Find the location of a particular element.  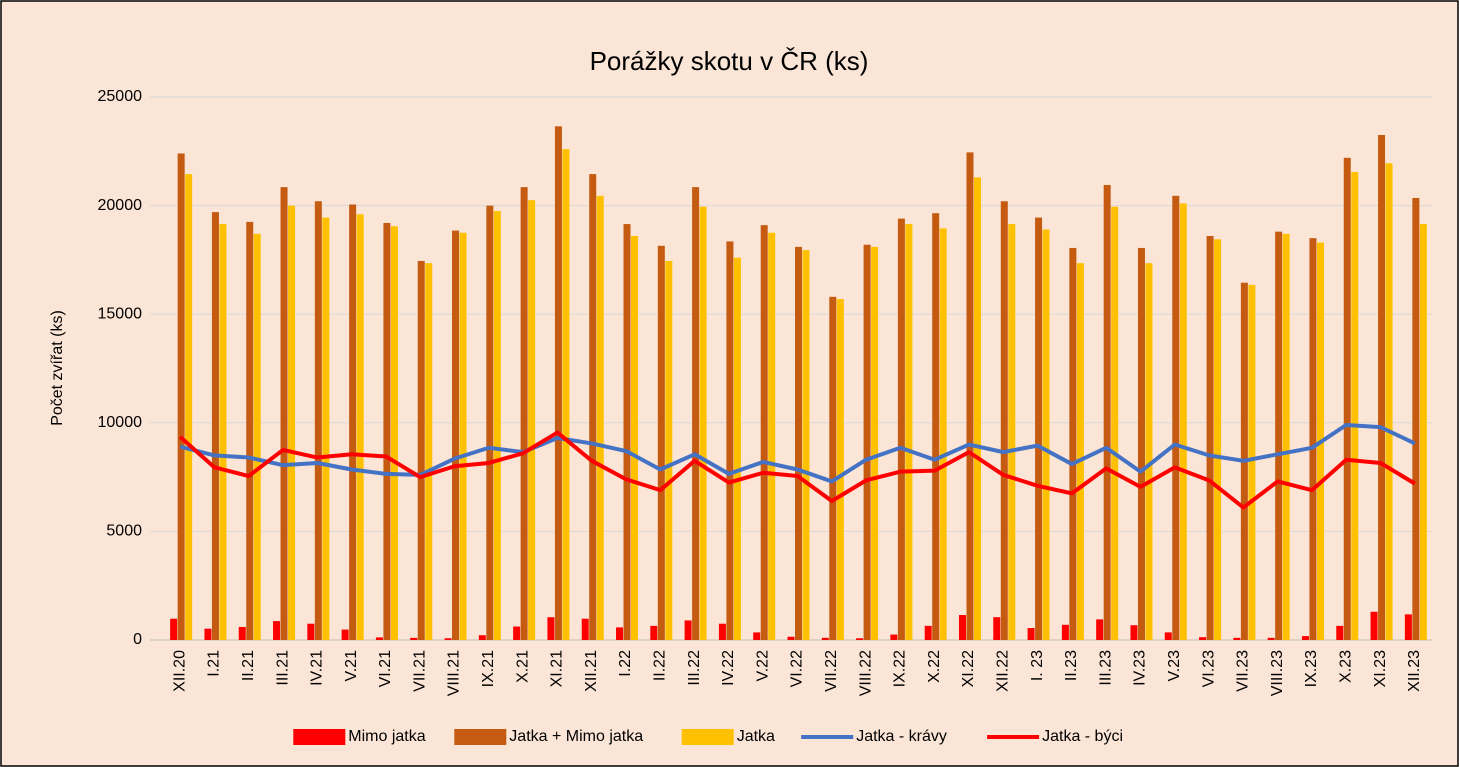

y-axis-label: Počet zvířat (ks) is located at coordinates (57, 368).